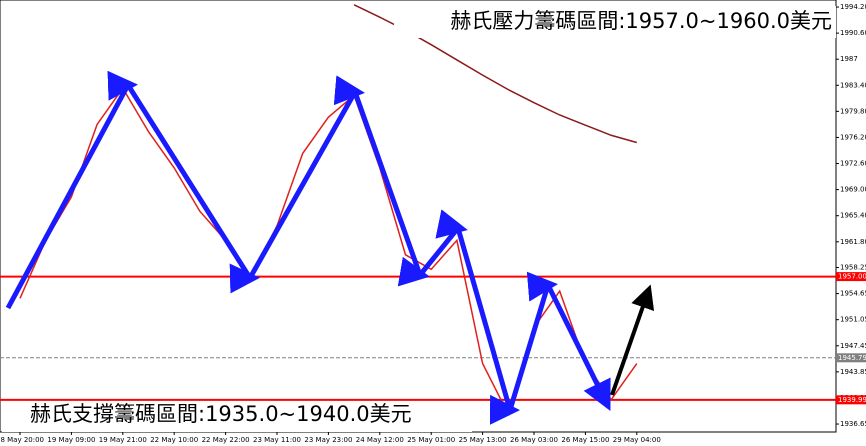 This screenshot has height=446, width=866. What do you see at coordinates (632, 340) in the screenshot?
I see `forecast-arrow` at bounding box center [632, 340].